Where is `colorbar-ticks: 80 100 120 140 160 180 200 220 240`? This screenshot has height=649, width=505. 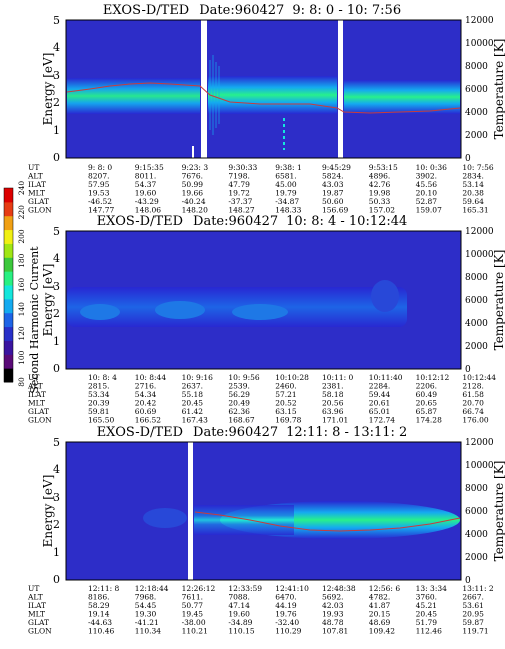
colorbar-ticks: 80 100 120 140 160 180 200 220 240 is located at coordinates (21, 284).